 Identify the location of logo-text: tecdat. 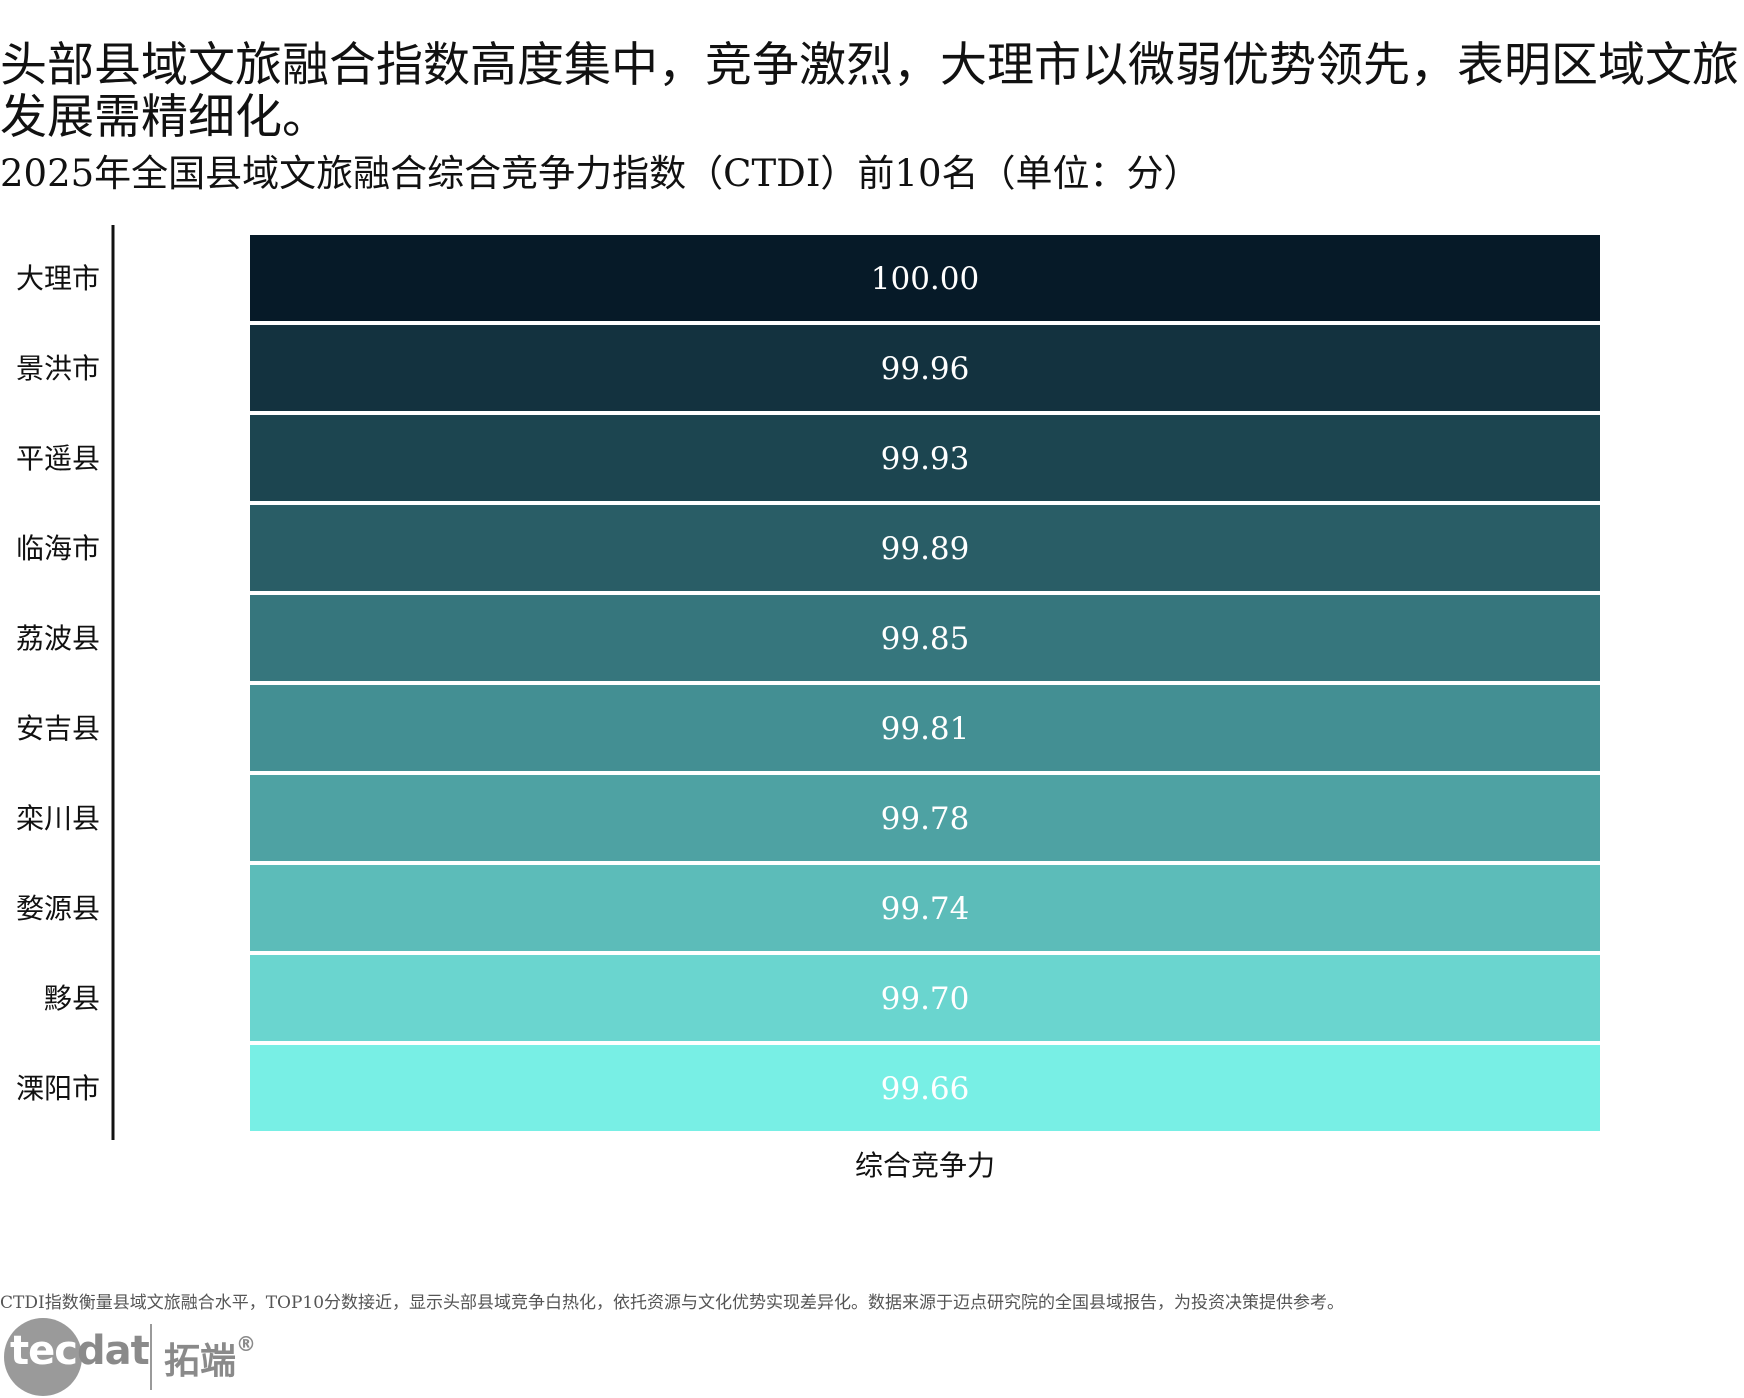
(80, 1351).